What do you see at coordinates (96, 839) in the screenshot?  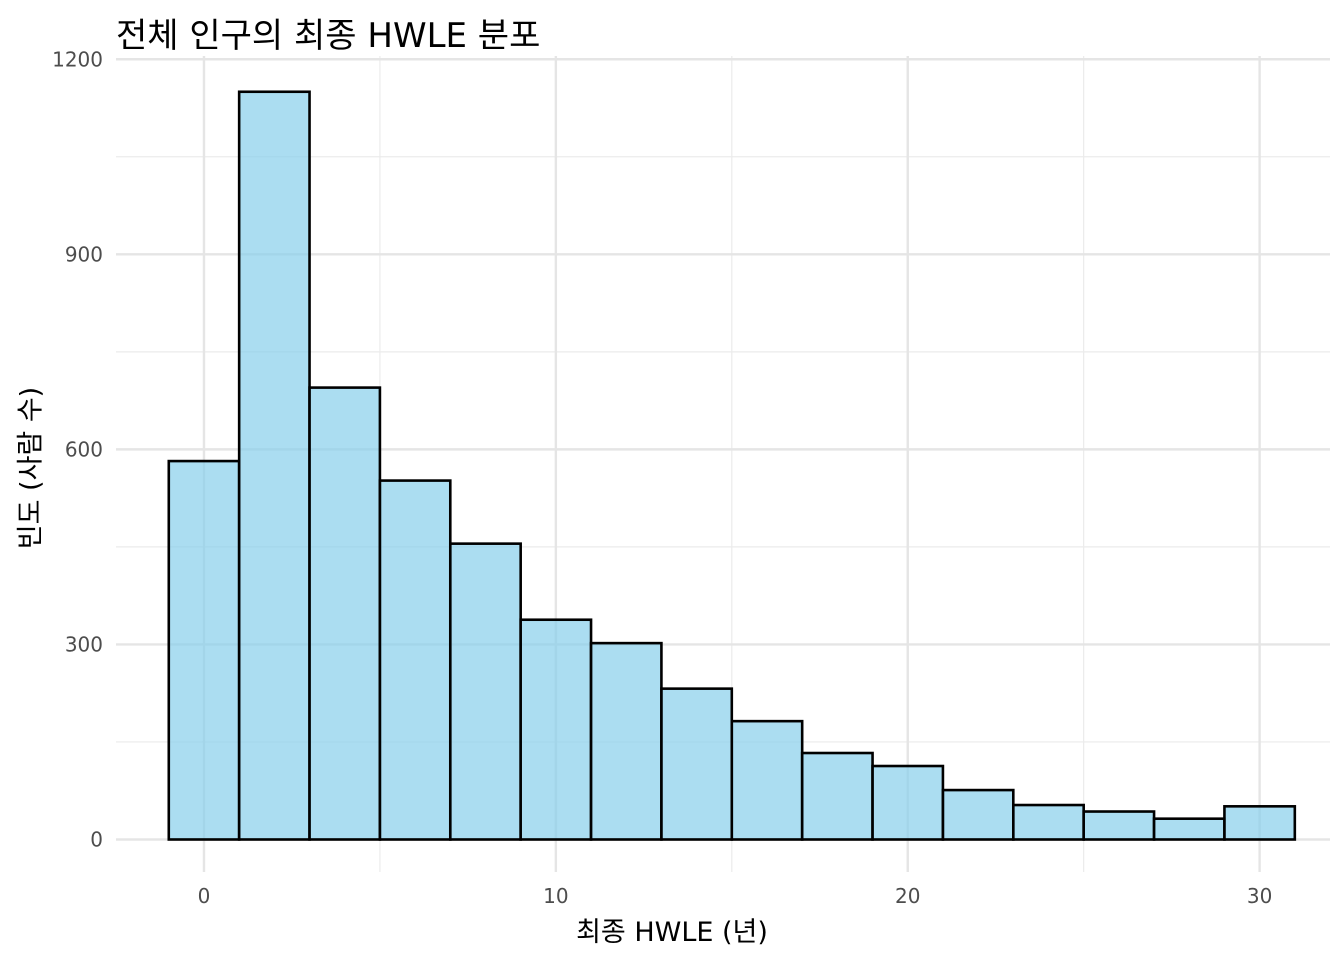 I see `y-tick-label: 0` at bounding box center [96, 839].